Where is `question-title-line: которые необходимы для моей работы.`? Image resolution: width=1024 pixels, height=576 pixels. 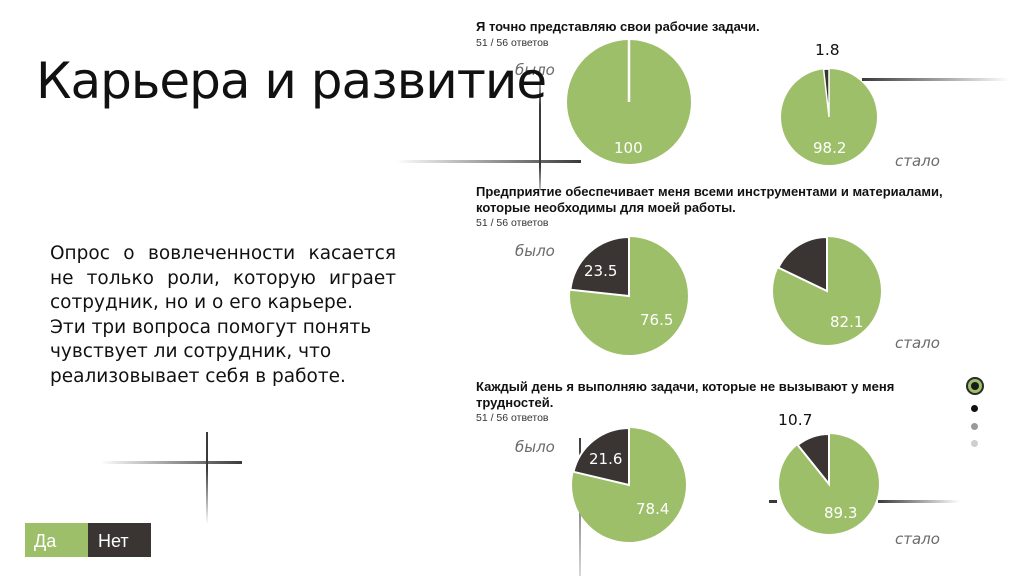 question-title-line: которые необходимы для моей работы. is located at coordinates (606, 207).